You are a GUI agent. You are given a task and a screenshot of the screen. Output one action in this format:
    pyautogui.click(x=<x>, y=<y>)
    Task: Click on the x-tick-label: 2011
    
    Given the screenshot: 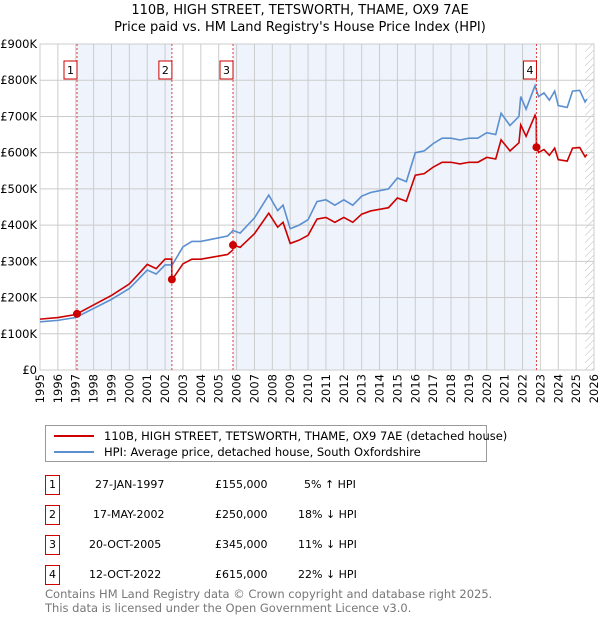 What is the action you would take?
    pyautogui.click(x=326, y=388)
    